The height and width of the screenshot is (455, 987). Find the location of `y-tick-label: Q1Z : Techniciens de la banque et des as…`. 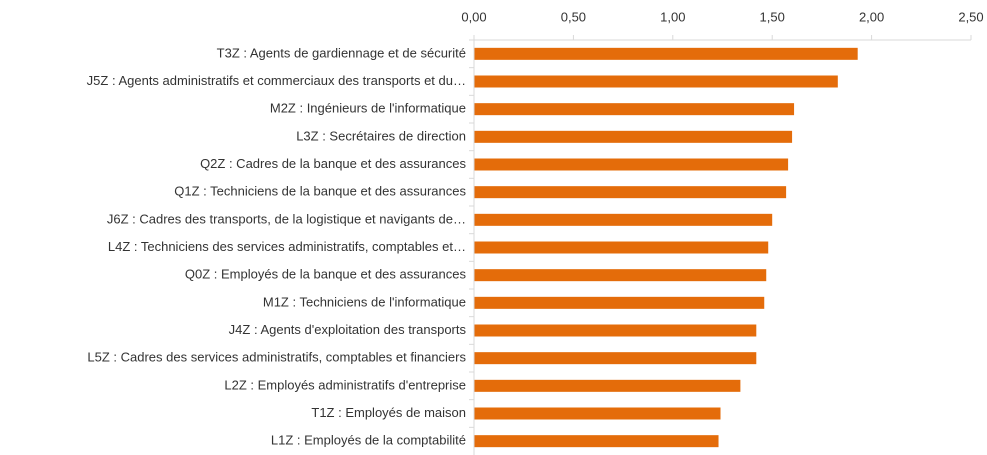

y-tick-label: Q1Z : Techniciens de la banque et des as… is located at coordinates (320, 191).